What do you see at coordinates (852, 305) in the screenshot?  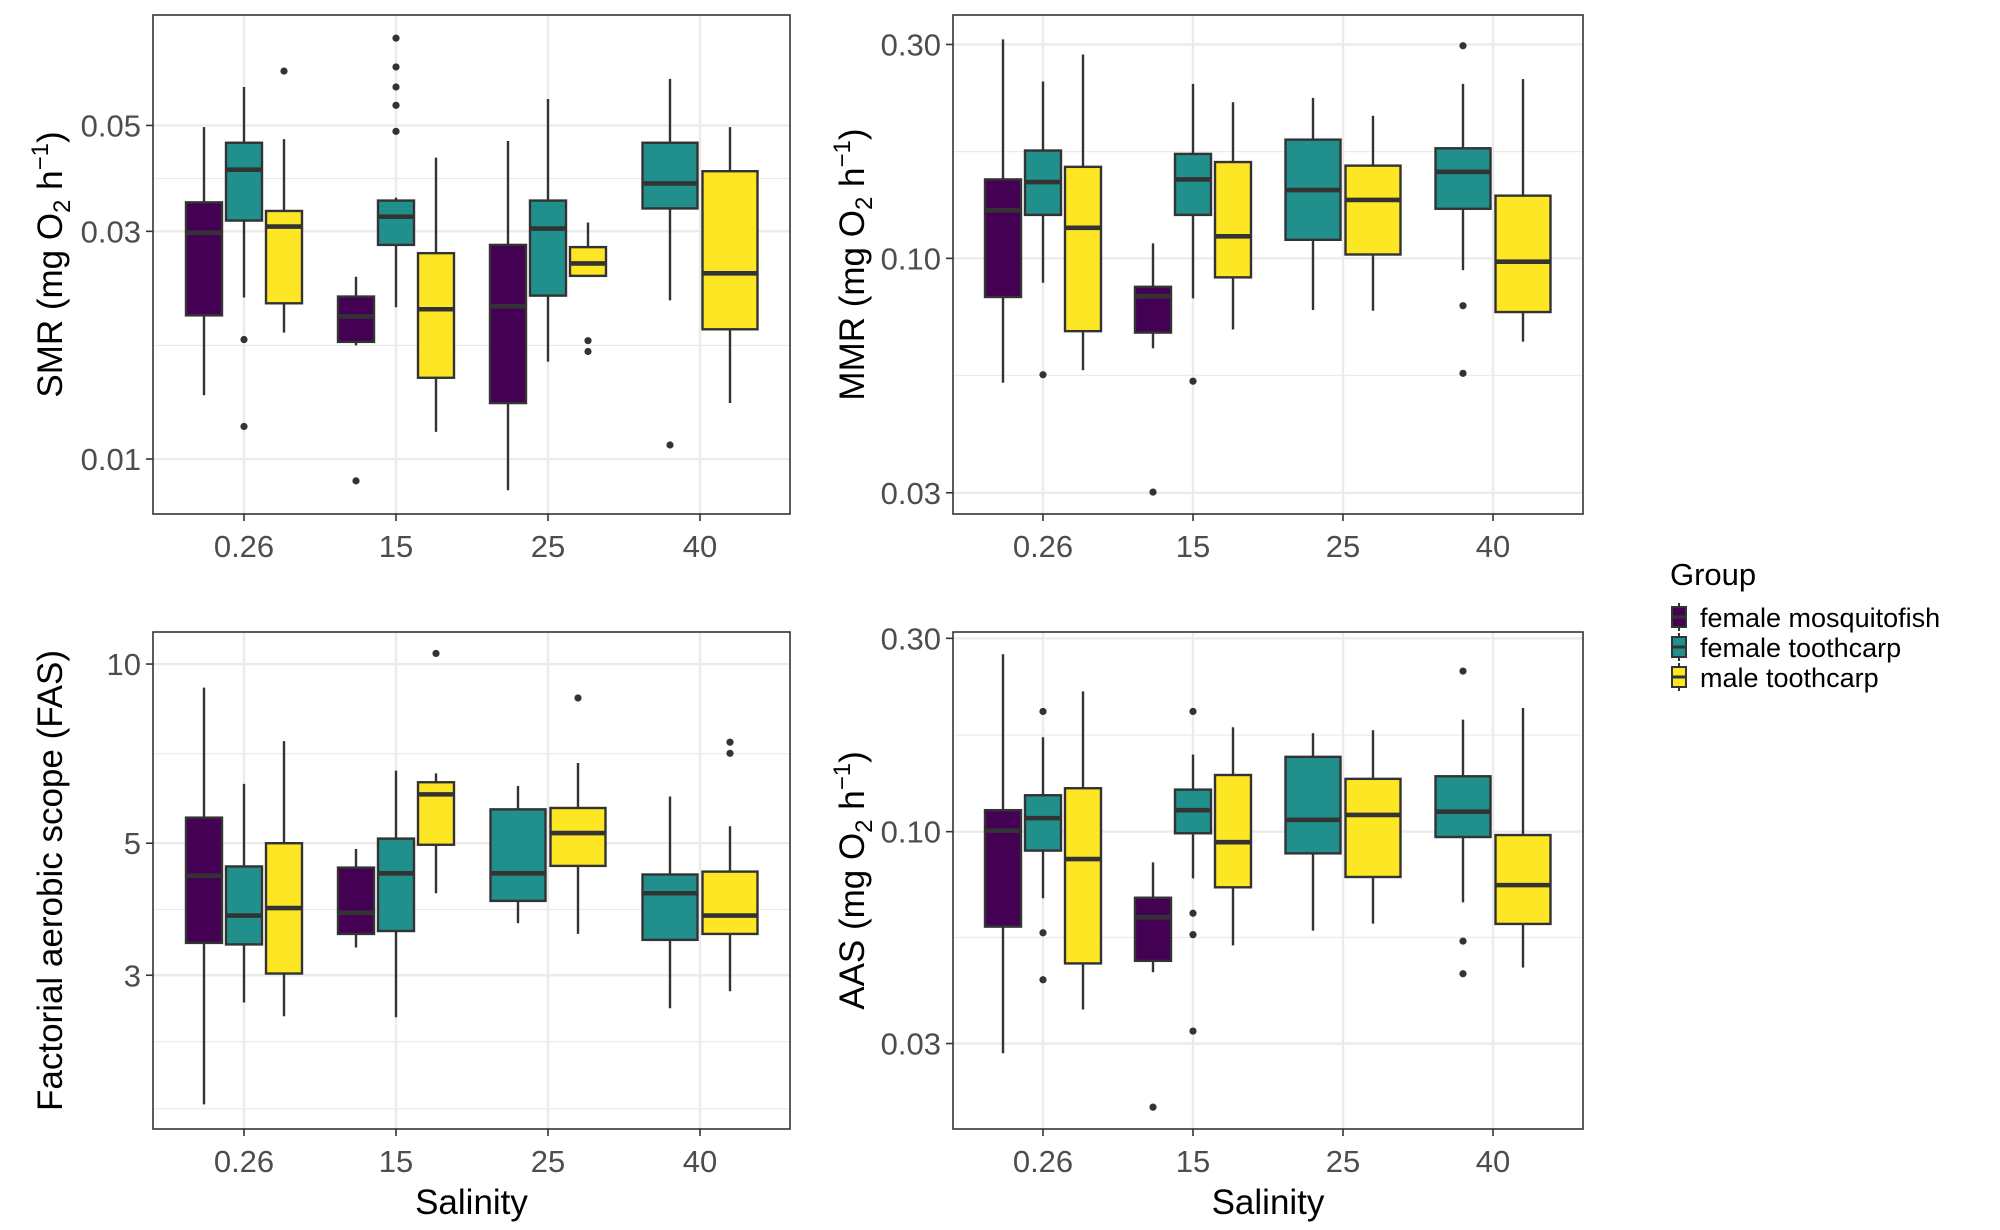 I see `y-axis-title-main: MMR (mg O` at bounding box center [852, 305].